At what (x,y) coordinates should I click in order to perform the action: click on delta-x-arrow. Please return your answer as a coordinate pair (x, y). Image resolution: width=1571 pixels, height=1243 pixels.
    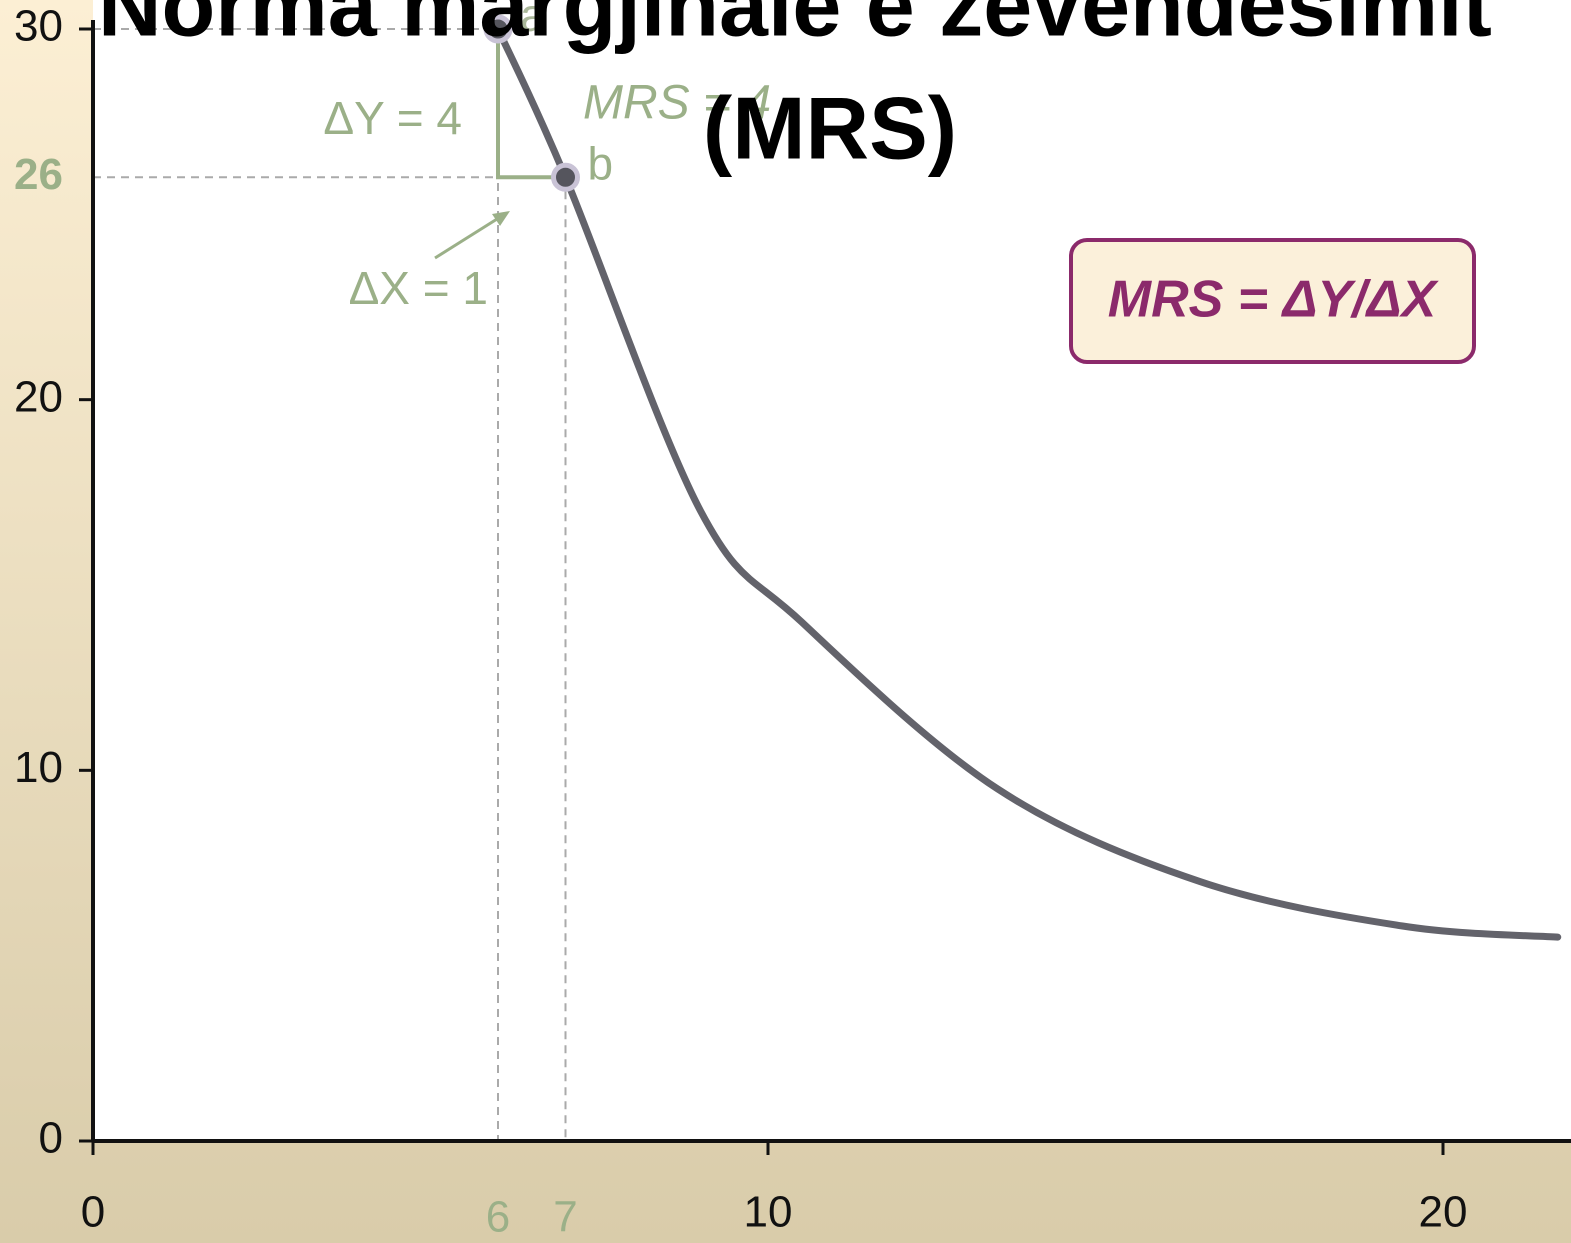
    Looking at the image, I should click on (470, 236).